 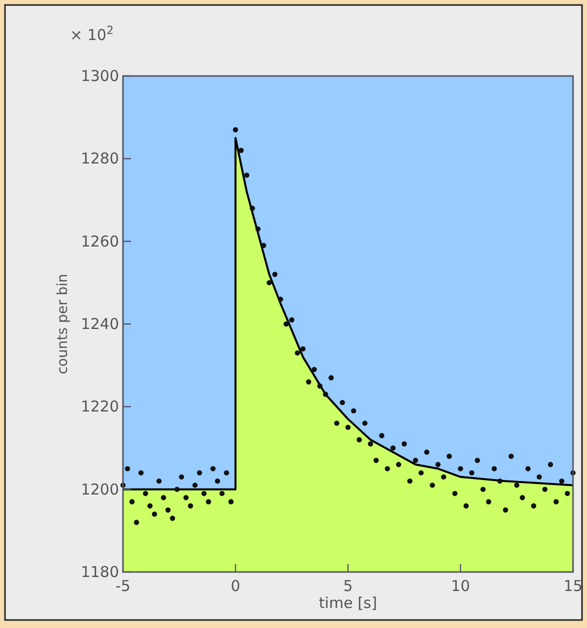 What do you see at coordinates (99, 159) in the screenshot?
I see `y-tick-label: 1280` at bounding box center [99, 159].